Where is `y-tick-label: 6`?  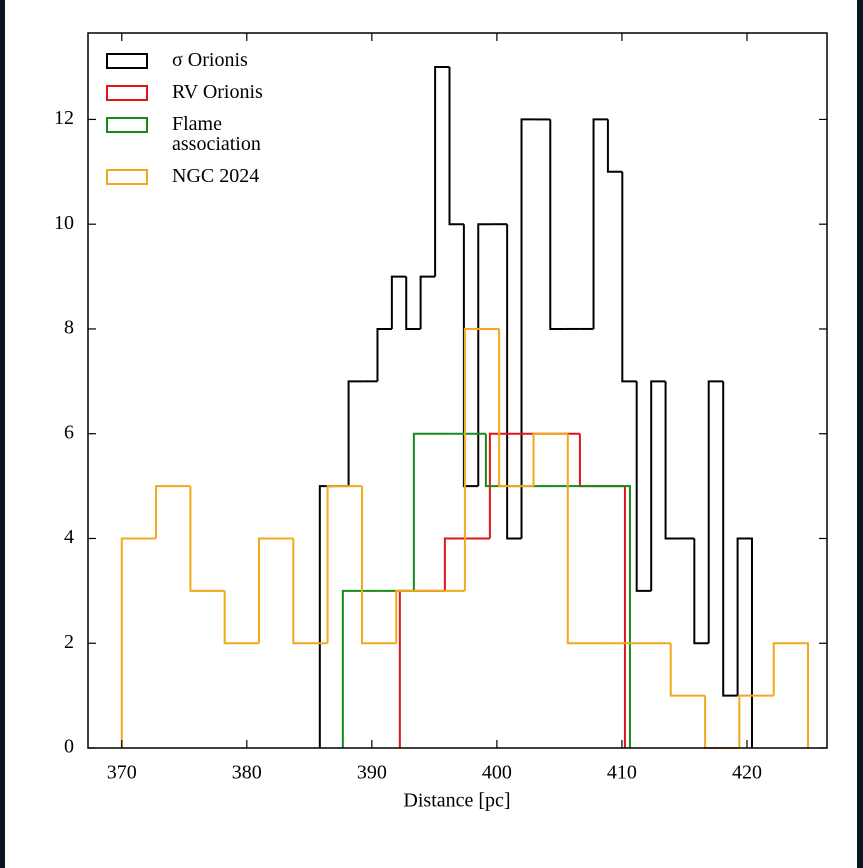 y-tick-label: 6 is located at coordinates (69, 432).